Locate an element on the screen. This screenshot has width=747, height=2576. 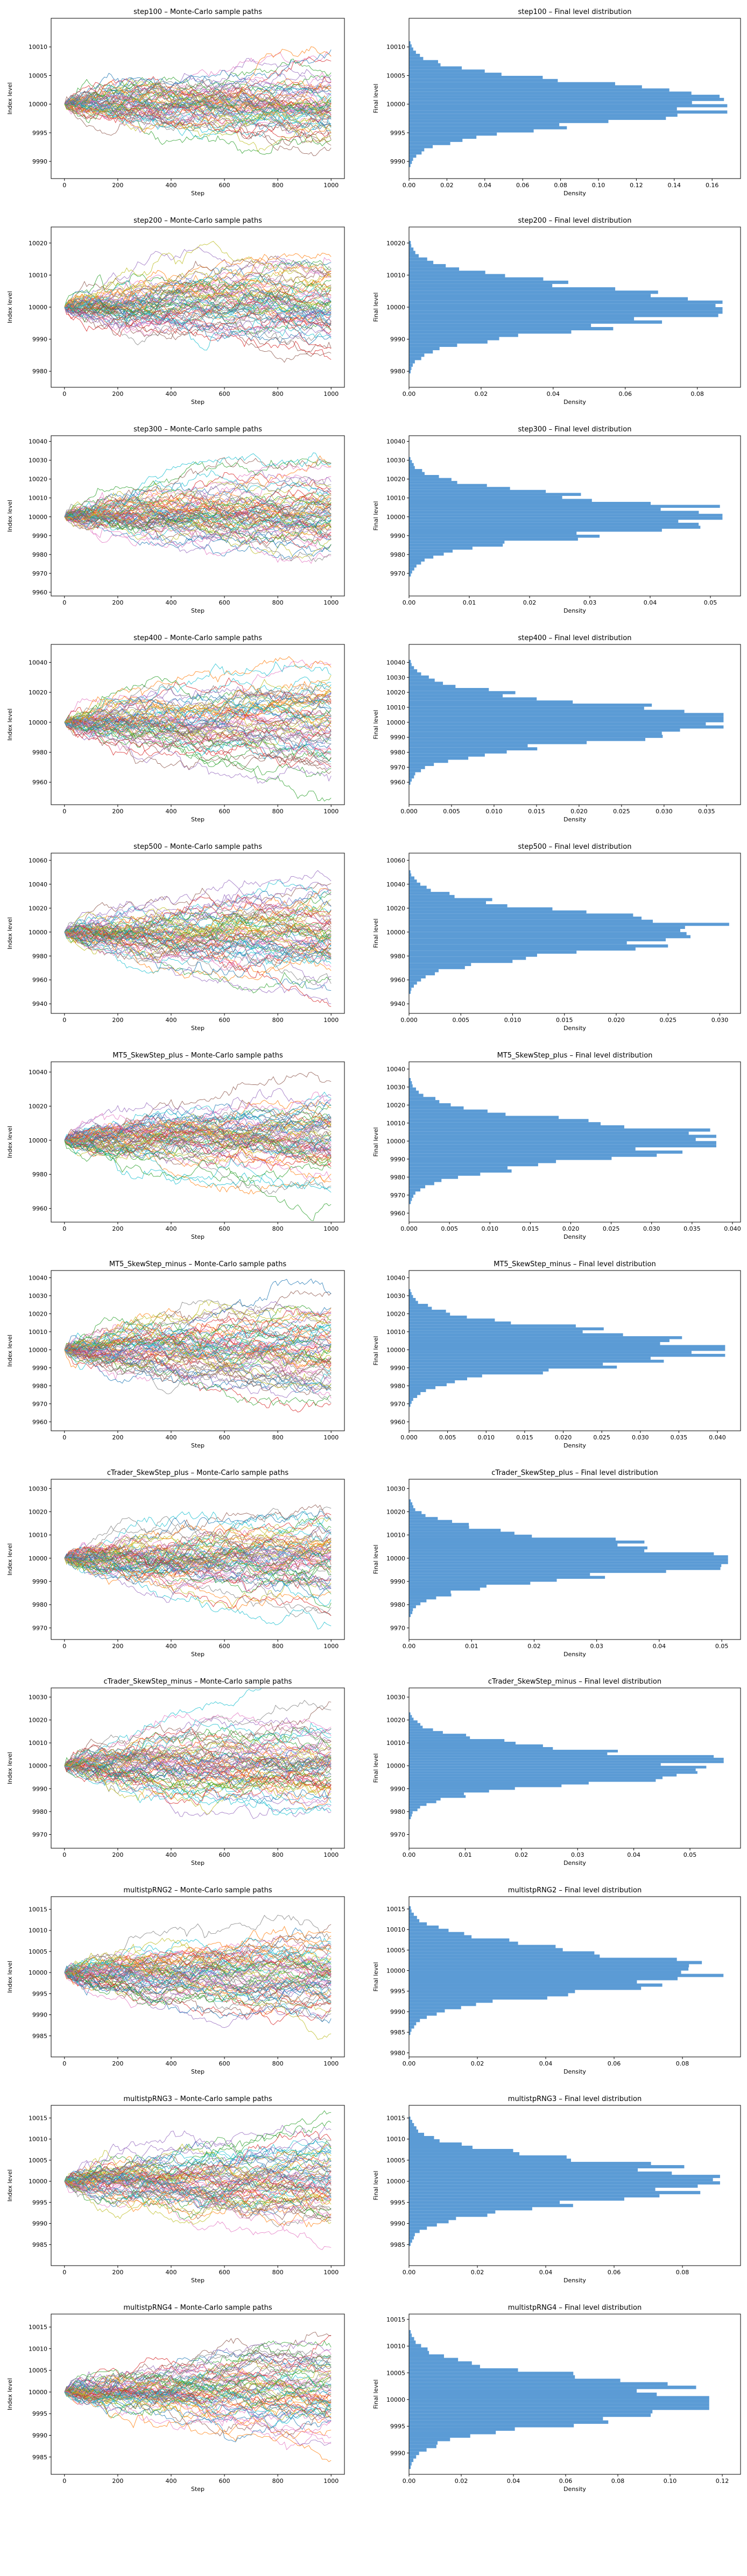
x-tick-label: 0.04 is located at coordinates (546, 2272).